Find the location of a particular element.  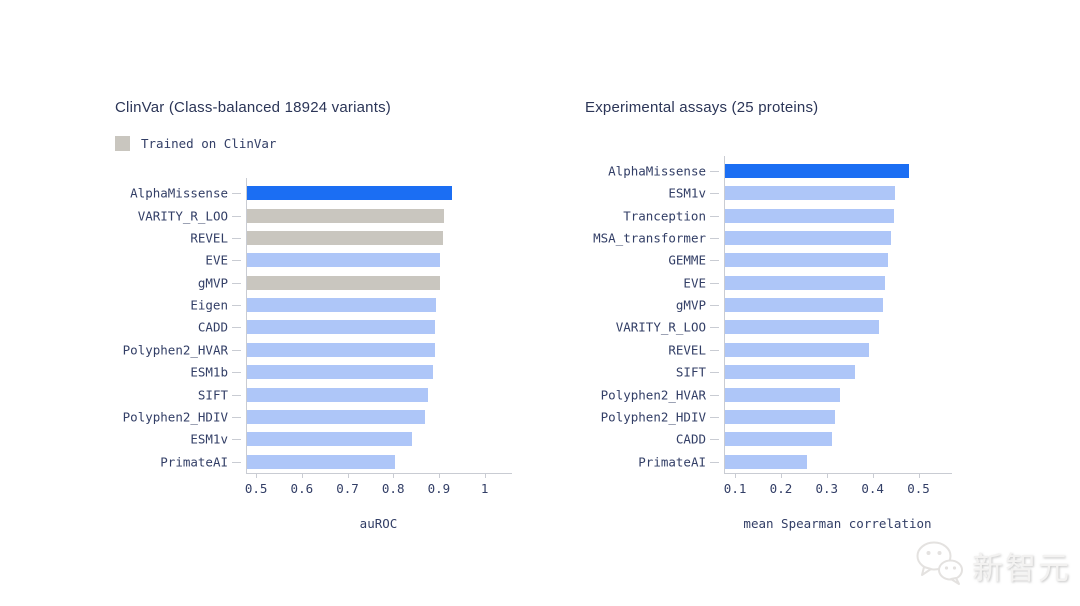

clinvar-legend: Trained on ClinVar is located at coordinates (195, 143).